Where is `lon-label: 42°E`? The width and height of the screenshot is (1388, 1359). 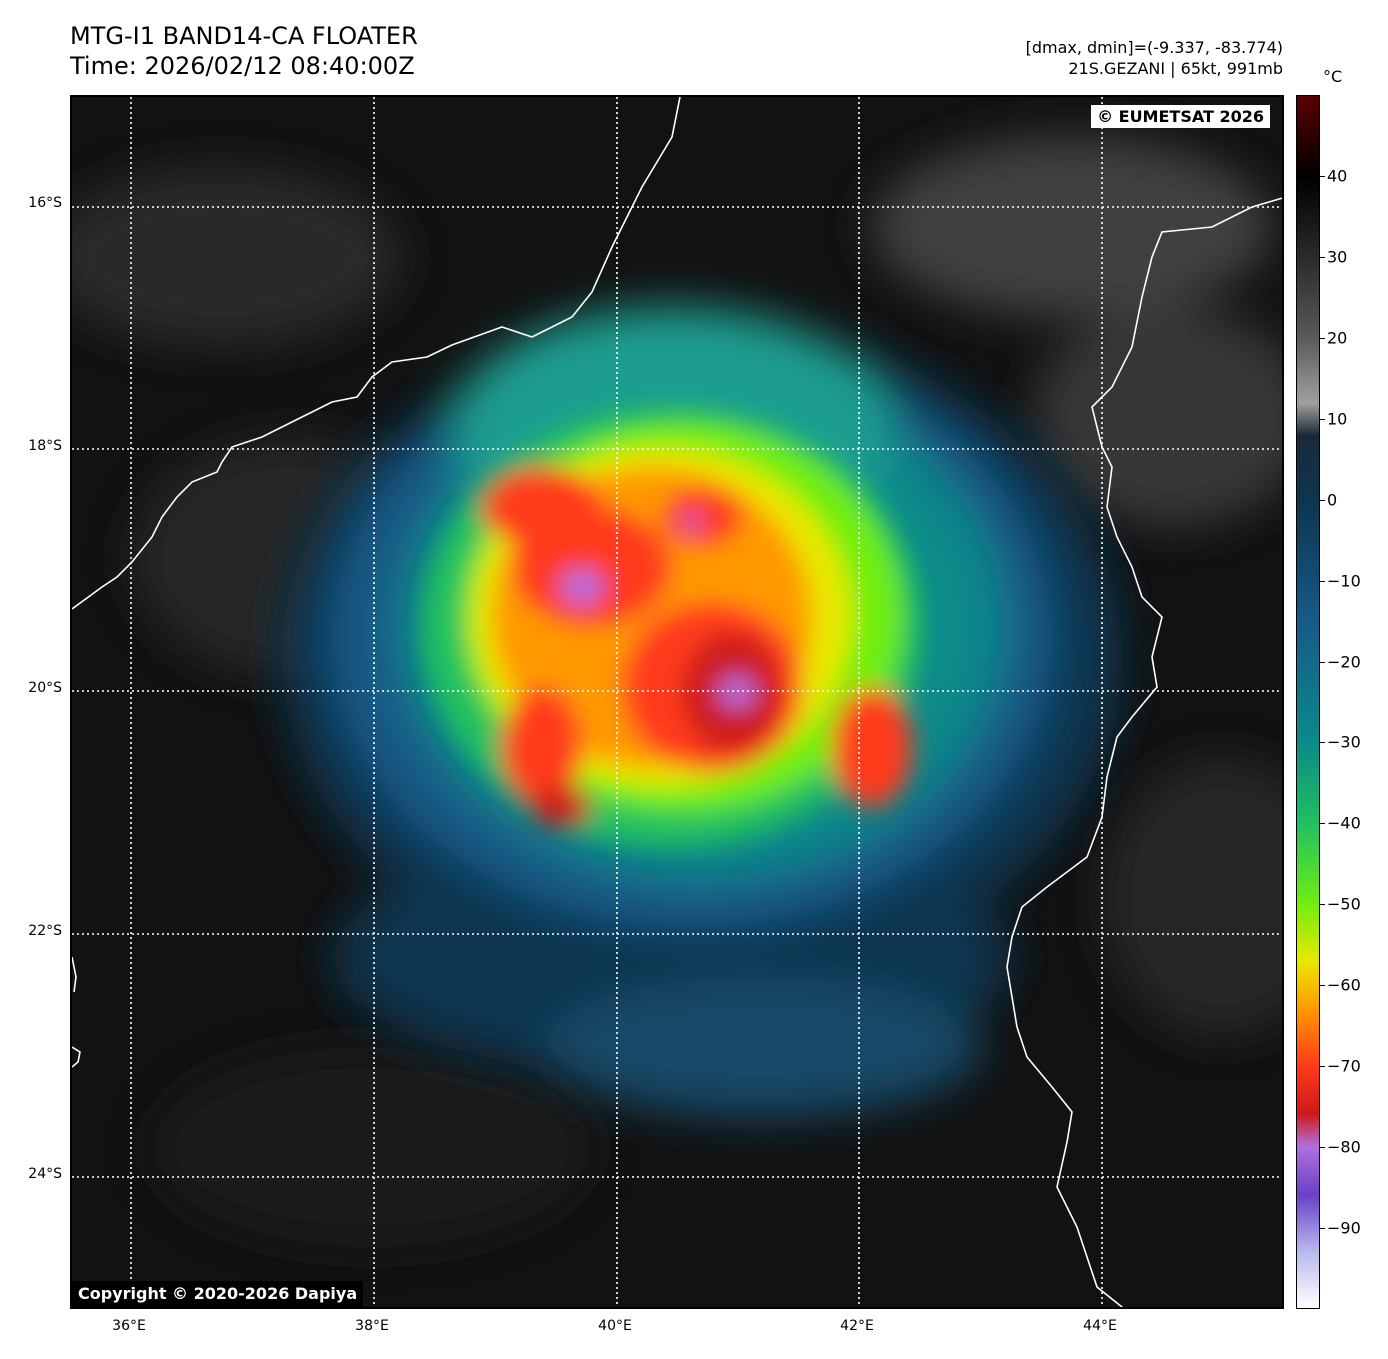 lon-label: 42°E is located at coordinates (857, 1326).